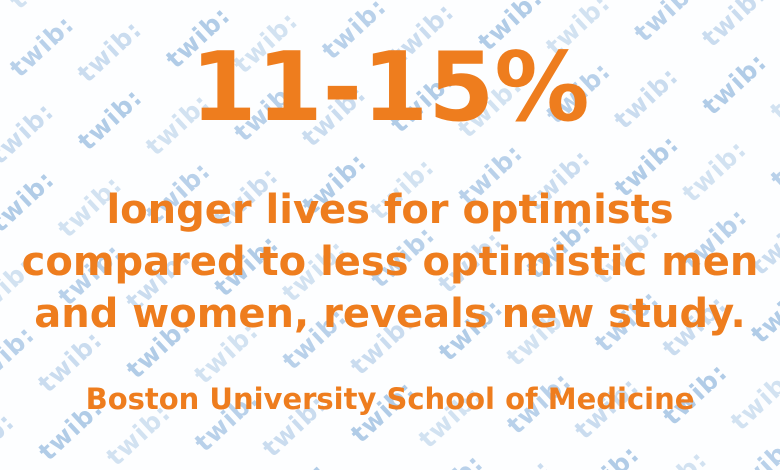 The width and height of the screenshot is (780, 470). What do you see at coordinates (390, 314) in the screenshot?
I see `headline-line-3: and women, reveals new study.` at bounding box center [390, 314].